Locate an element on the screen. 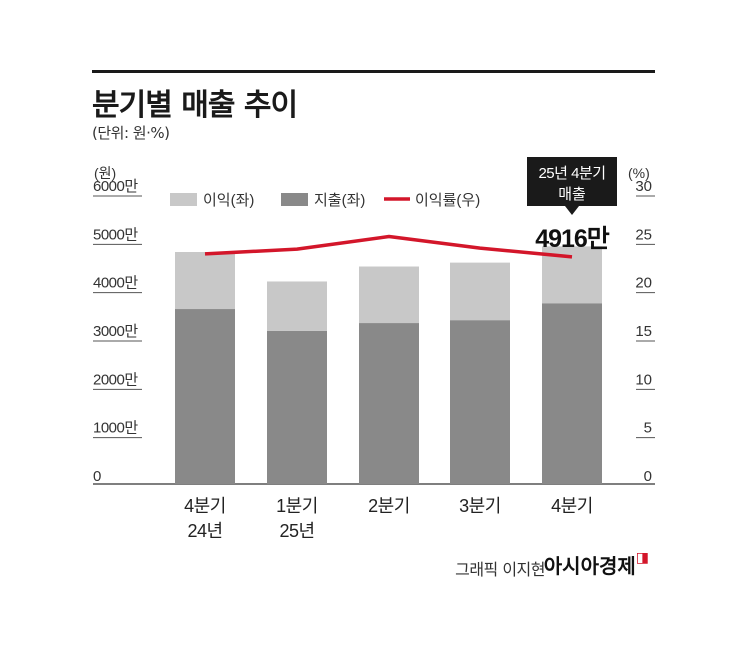 The height and width of the screenshot is (652, 745). credit-text: 그래픽 이지현 is located at coordinates (500, 569).